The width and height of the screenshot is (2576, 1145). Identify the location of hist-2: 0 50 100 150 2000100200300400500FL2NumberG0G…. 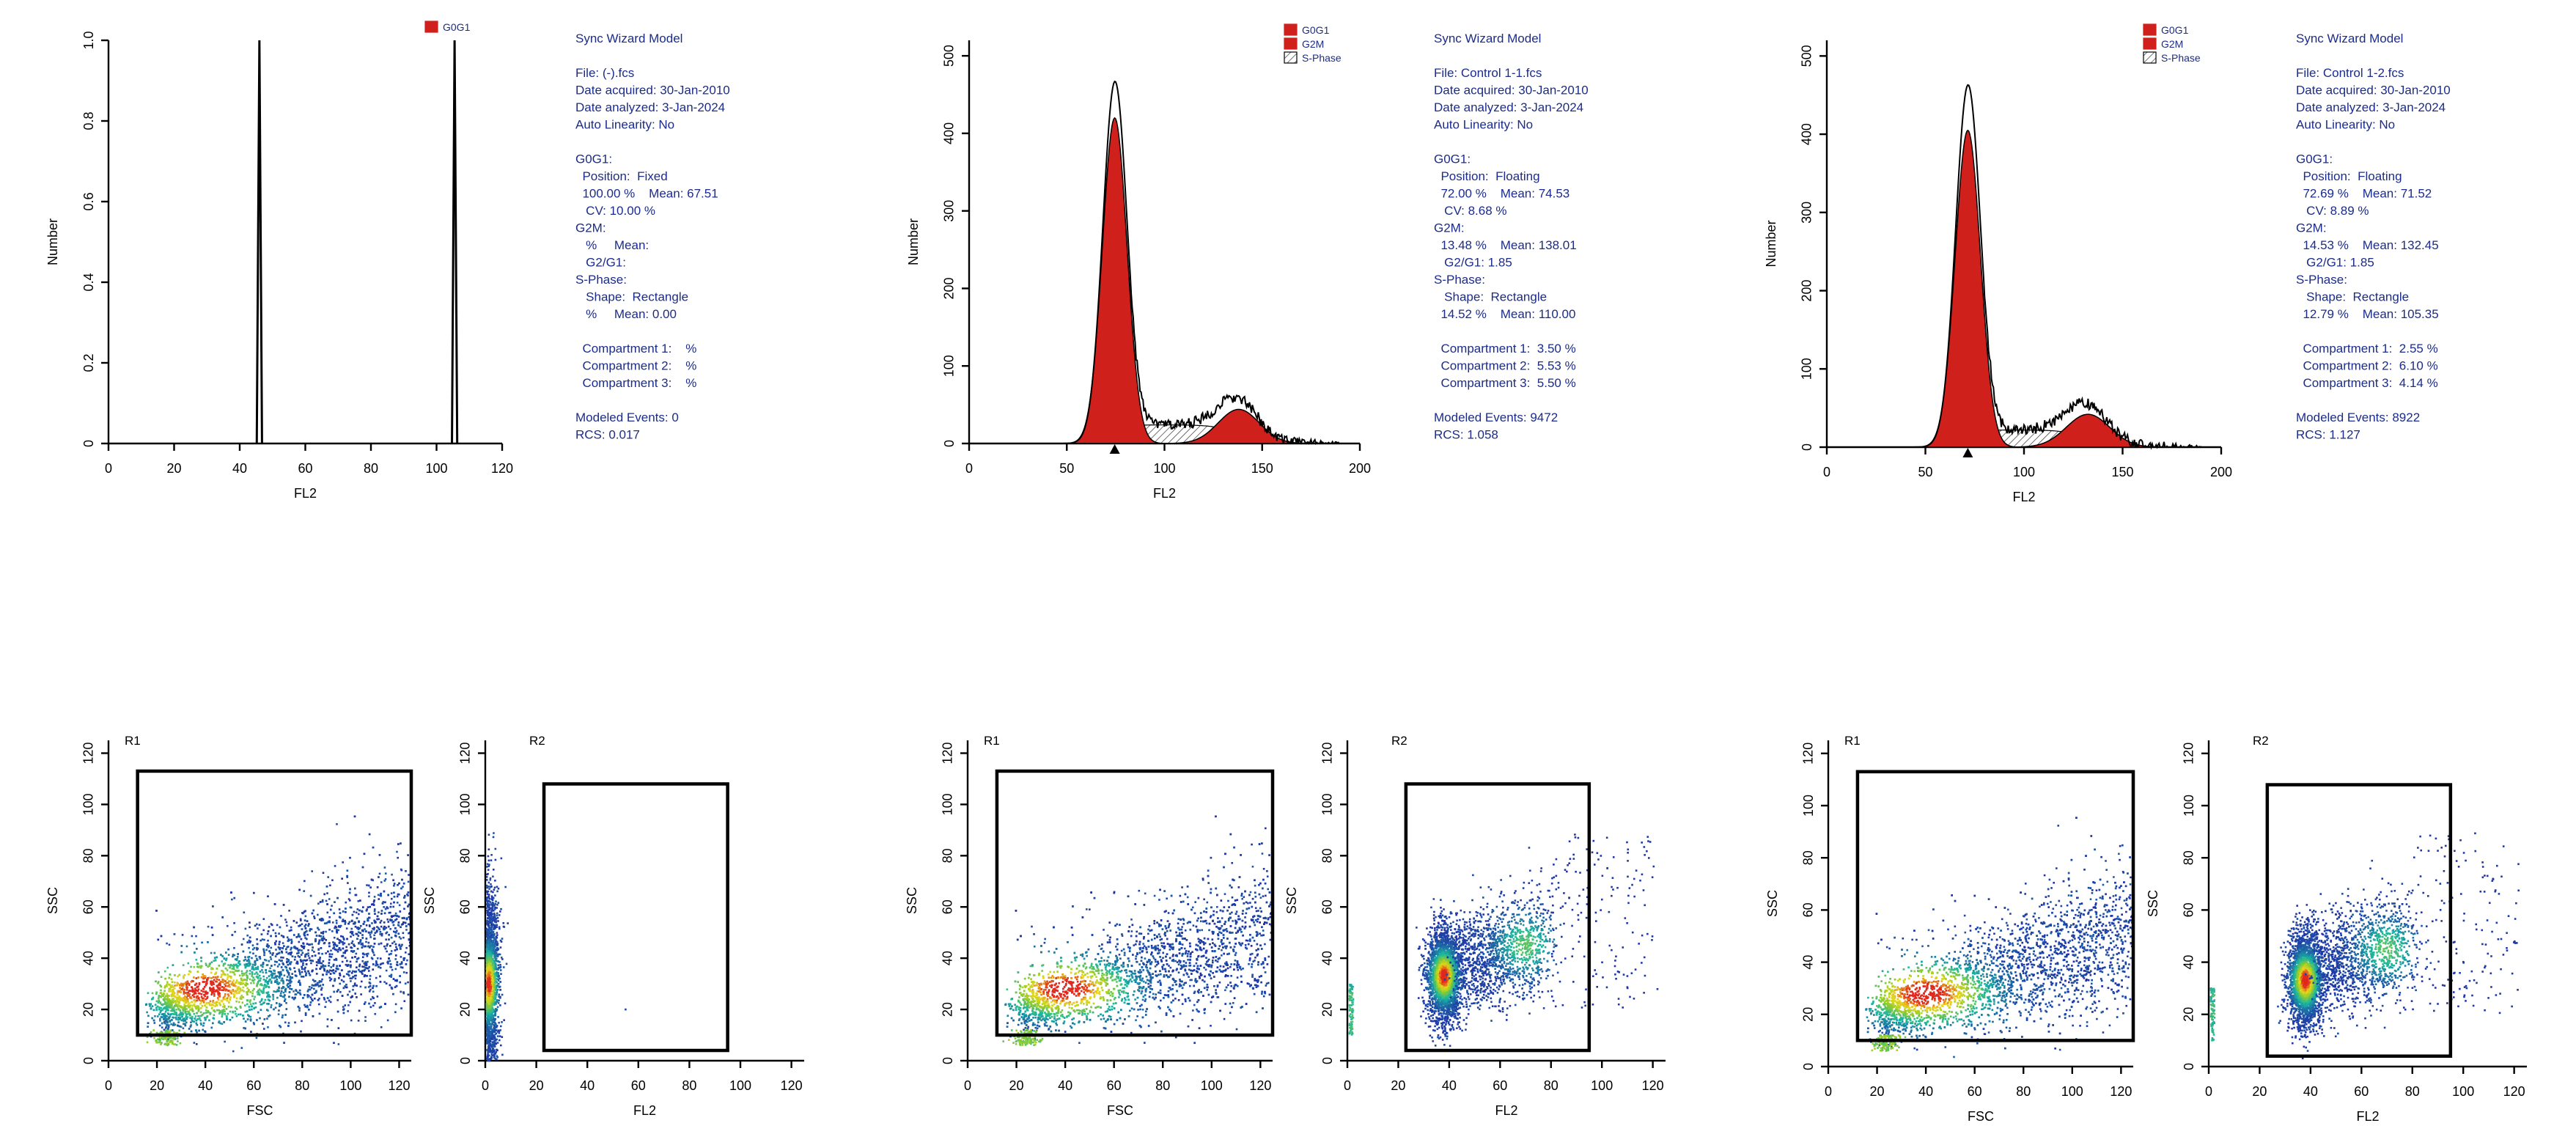
(1247, 262).